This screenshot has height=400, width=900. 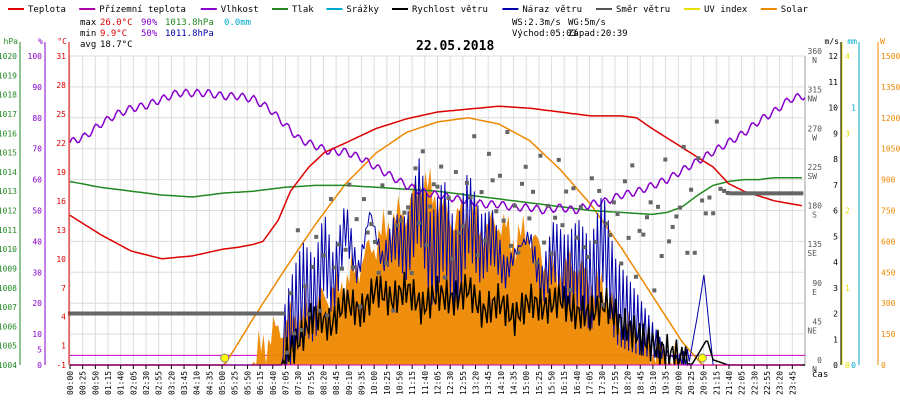 What do you see at coordinates (88, 34) in the screenshot?
I see `stat-min-label: min` at bounding box center [88, 34].